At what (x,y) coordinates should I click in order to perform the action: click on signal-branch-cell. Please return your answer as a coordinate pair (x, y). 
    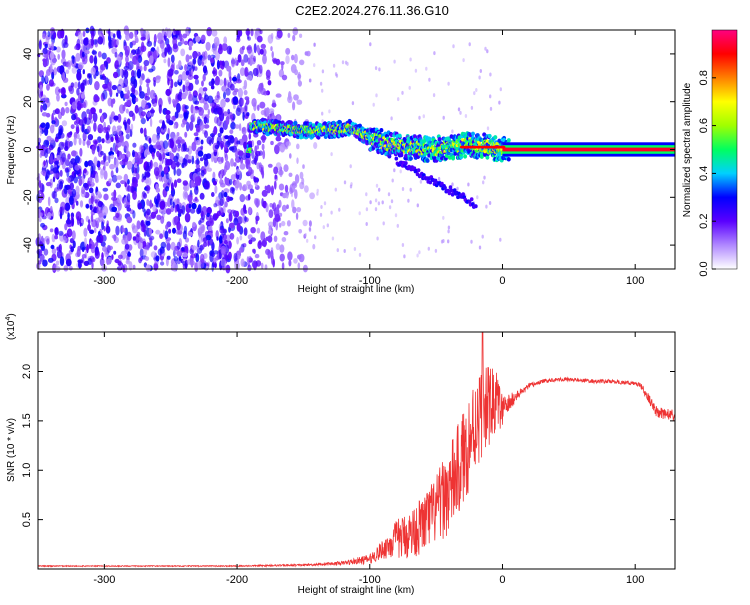
    Looking at the image, I should click on (454, 190).